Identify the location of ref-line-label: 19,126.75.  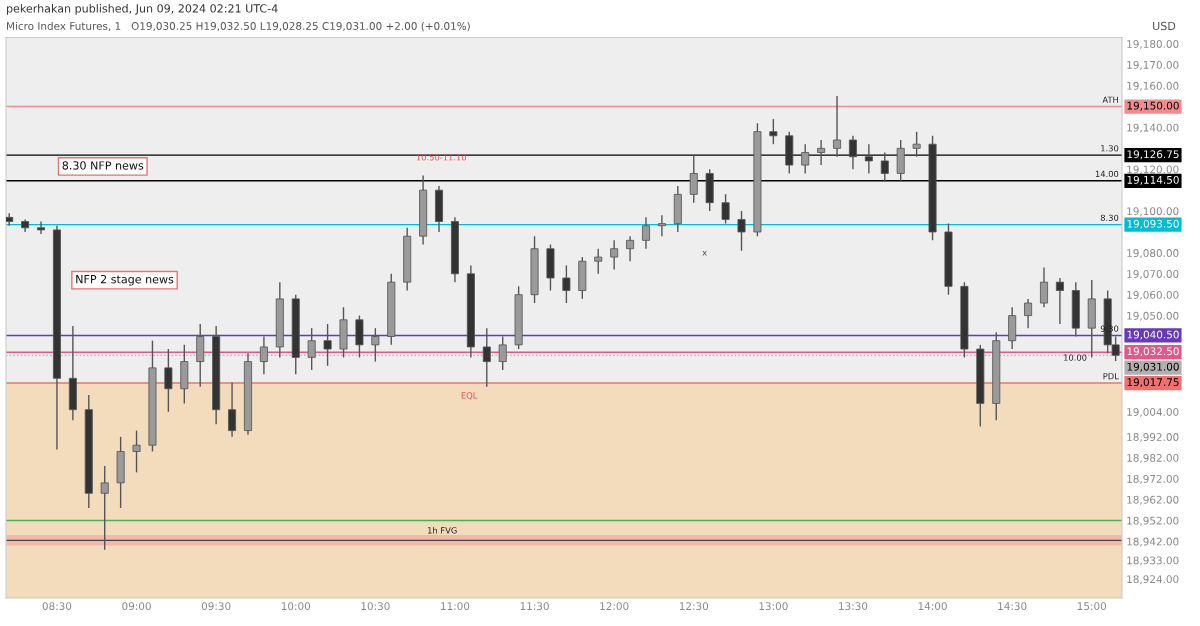
(1153, 155).